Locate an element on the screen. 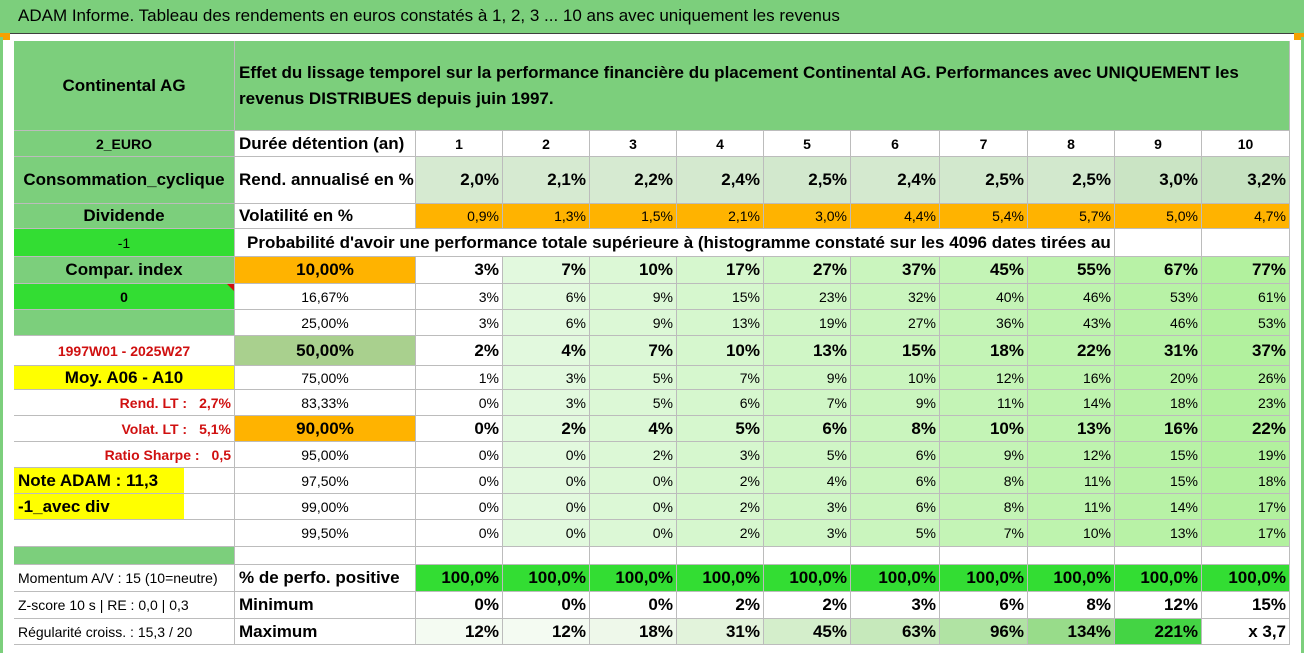  max-value: 18% is located at coordinates (633, 632).